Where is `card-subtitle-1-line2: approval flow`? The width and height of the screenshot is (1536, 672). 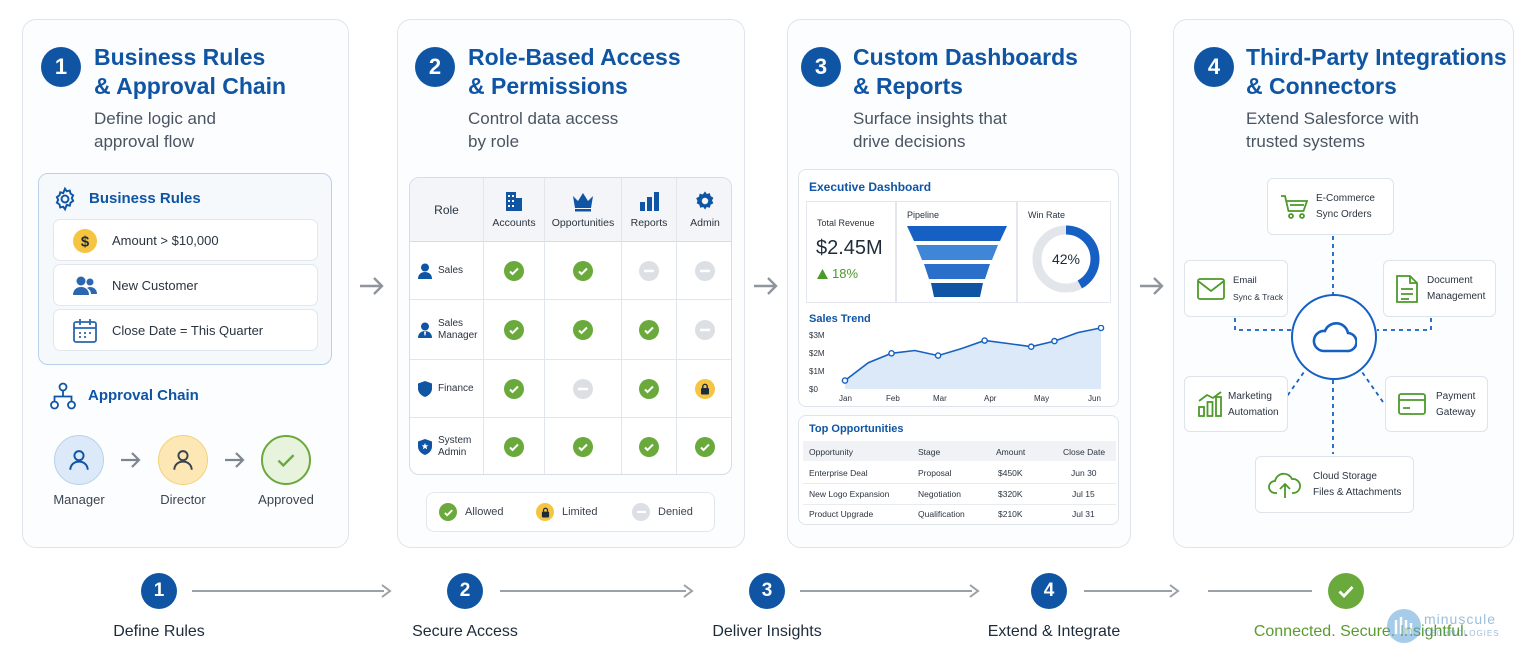
card-subtitle-1-line2: approval flow is located at coordinates (144, 141).